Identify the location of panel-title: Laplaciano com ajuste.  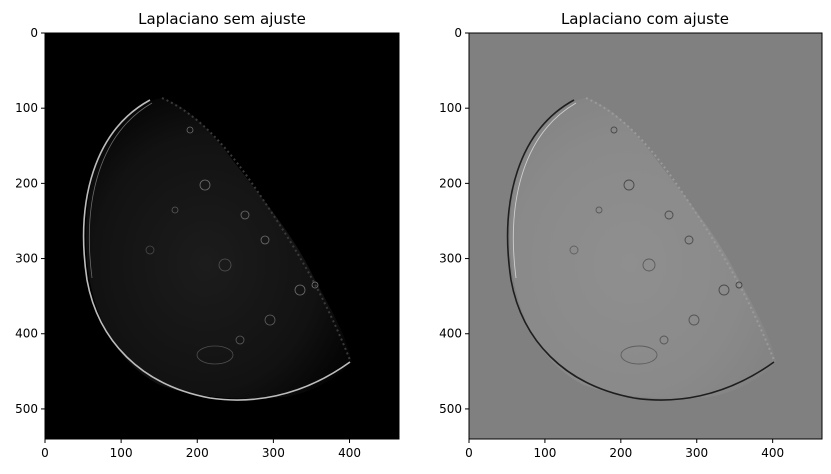
(645, 19).